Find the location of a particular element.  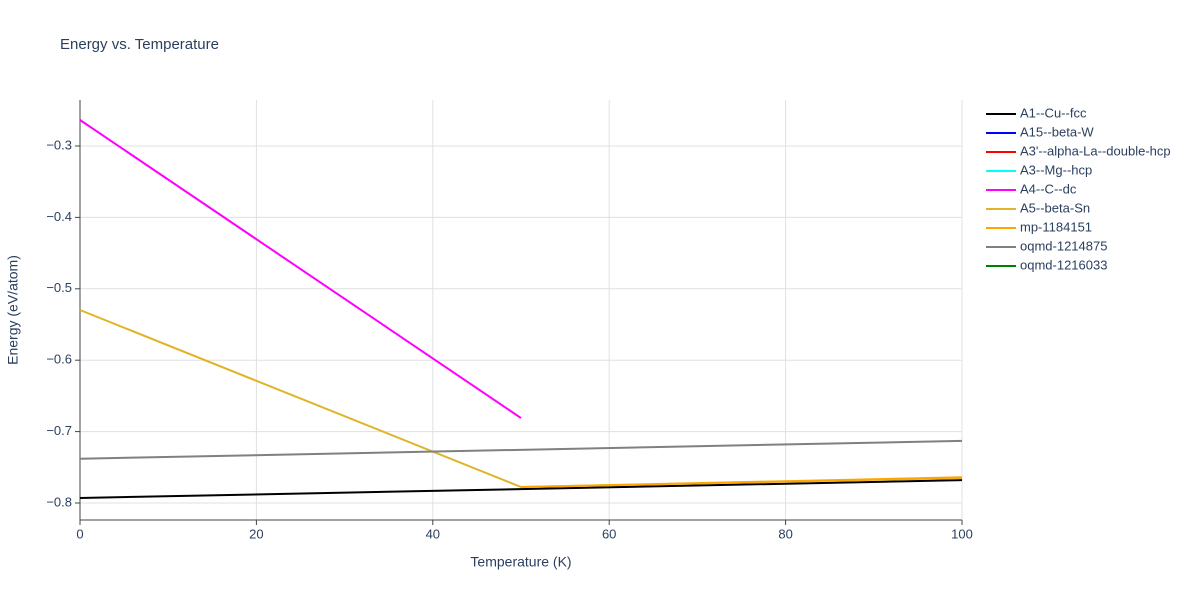

legend-label: A3'--alpha-La--double-hcp is located at coordinates (1095, 150).